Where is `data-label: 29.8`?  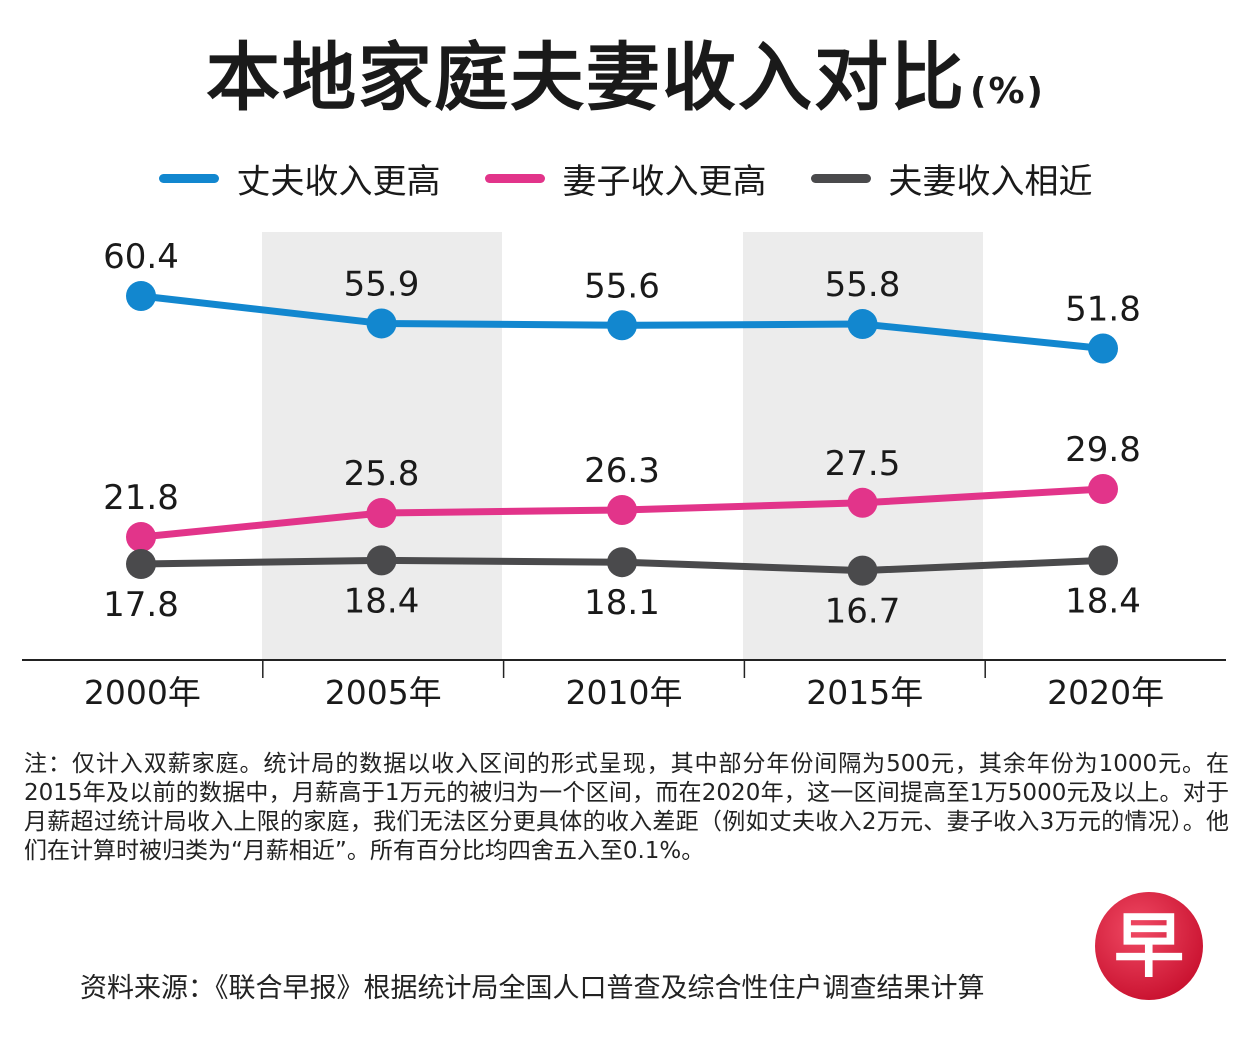
data-label: 29.8 is located at coordinates (1103, 450).